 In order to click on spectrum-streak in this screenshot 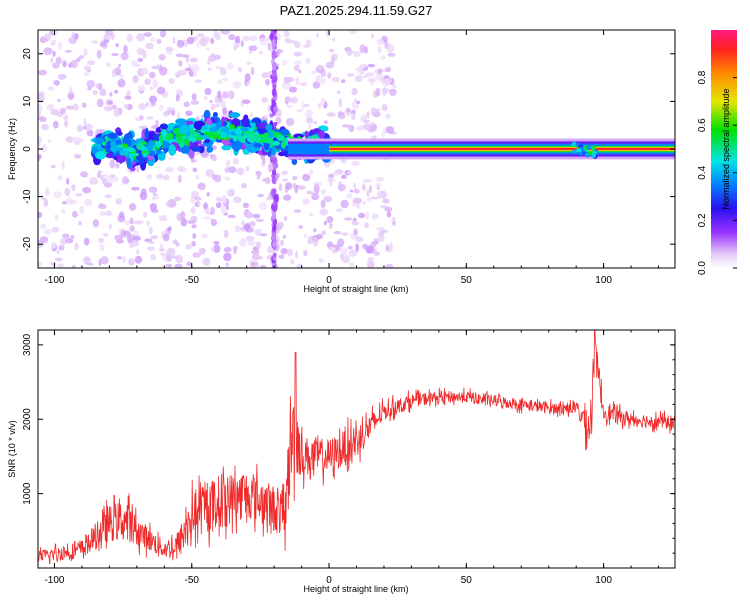, I will do `click(276, 164)`.